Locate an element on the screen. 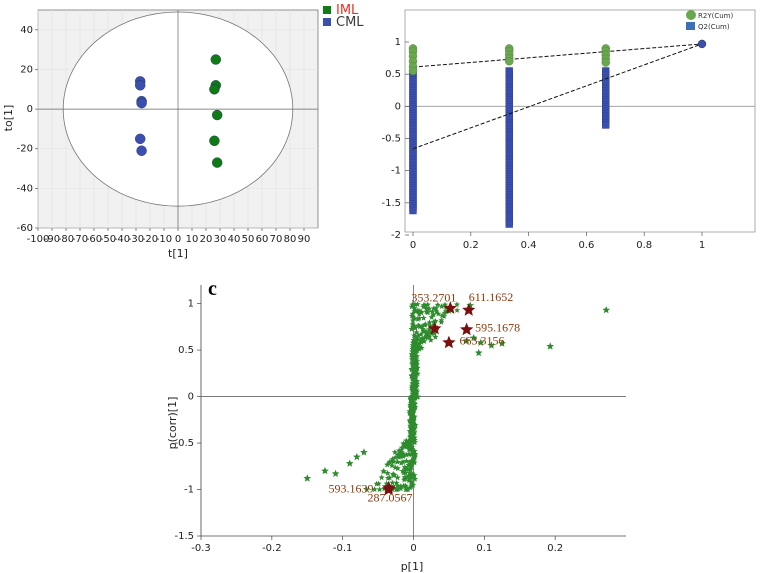 The width and height of the screenshot is (763, 573). x-tick-label: 20 is located at coordinates (206, 239).